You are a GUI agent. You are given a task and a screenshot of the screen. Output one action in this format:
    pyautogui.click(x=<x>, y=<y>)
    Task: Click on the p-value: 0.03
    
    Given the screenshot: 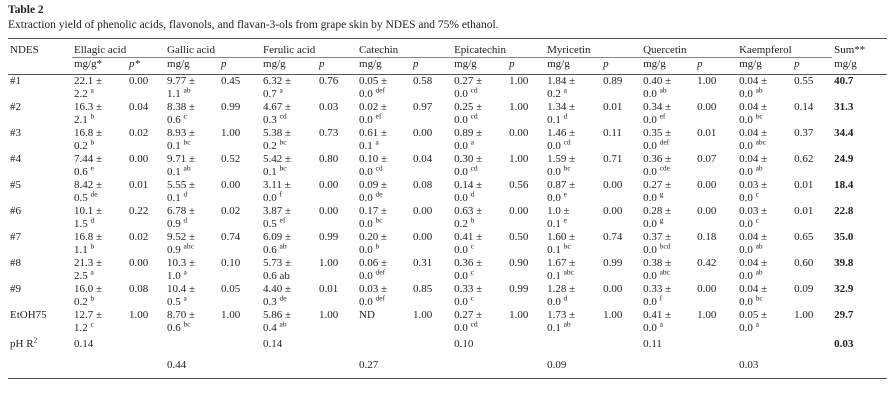 What is the action you would take?
    pyautogui.click(x=329, y=107)
    